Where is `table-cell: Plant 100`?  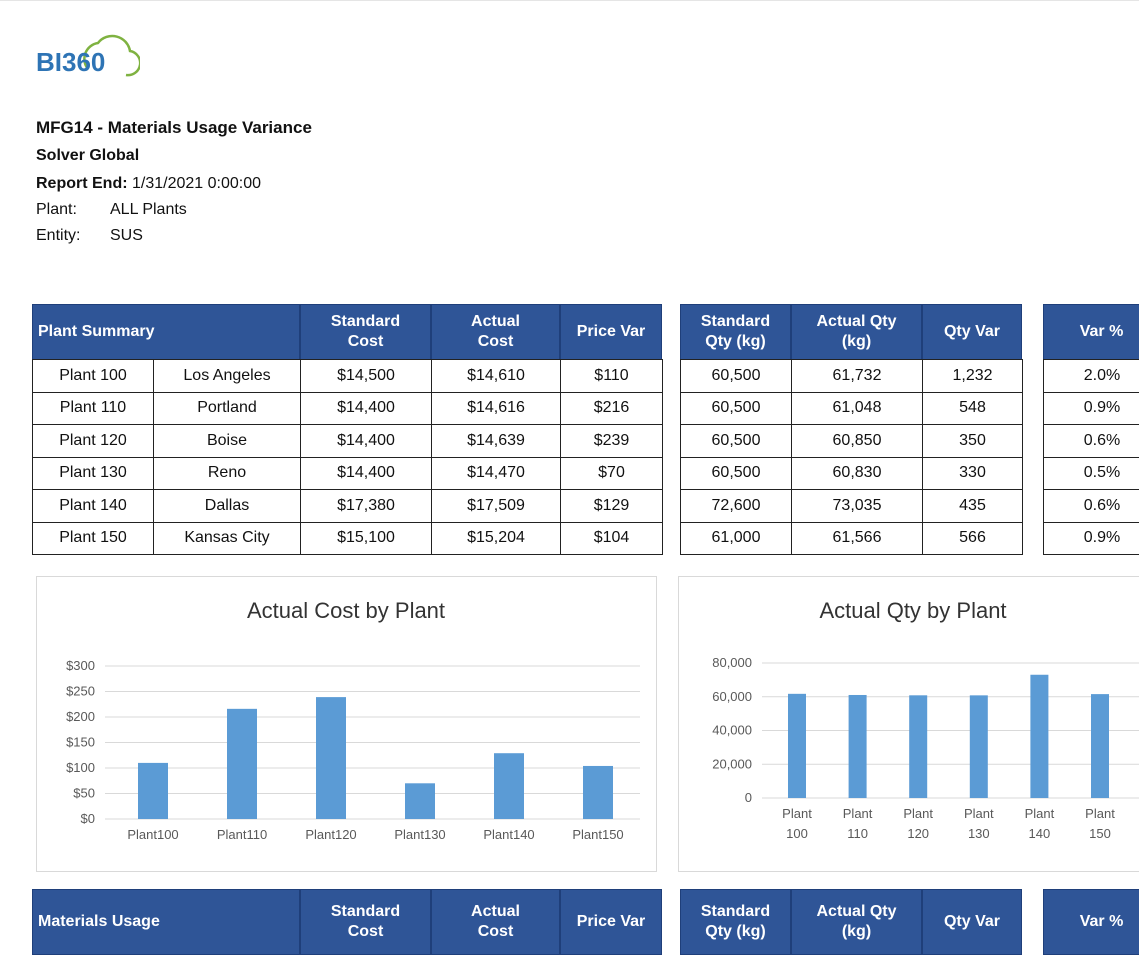
table-cell: Plant 100 is located at coordinates (93, 376).